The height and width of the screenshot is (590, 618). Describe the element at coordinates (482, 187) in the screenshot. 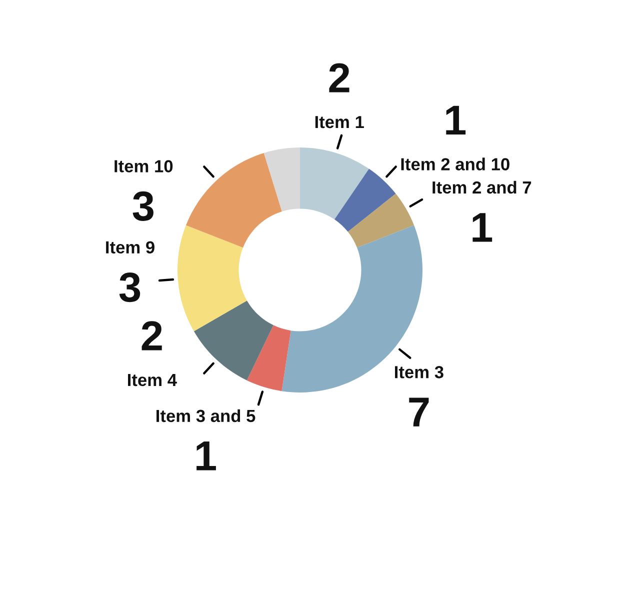

I see `slice-label: Item 2 and 7` at that location.